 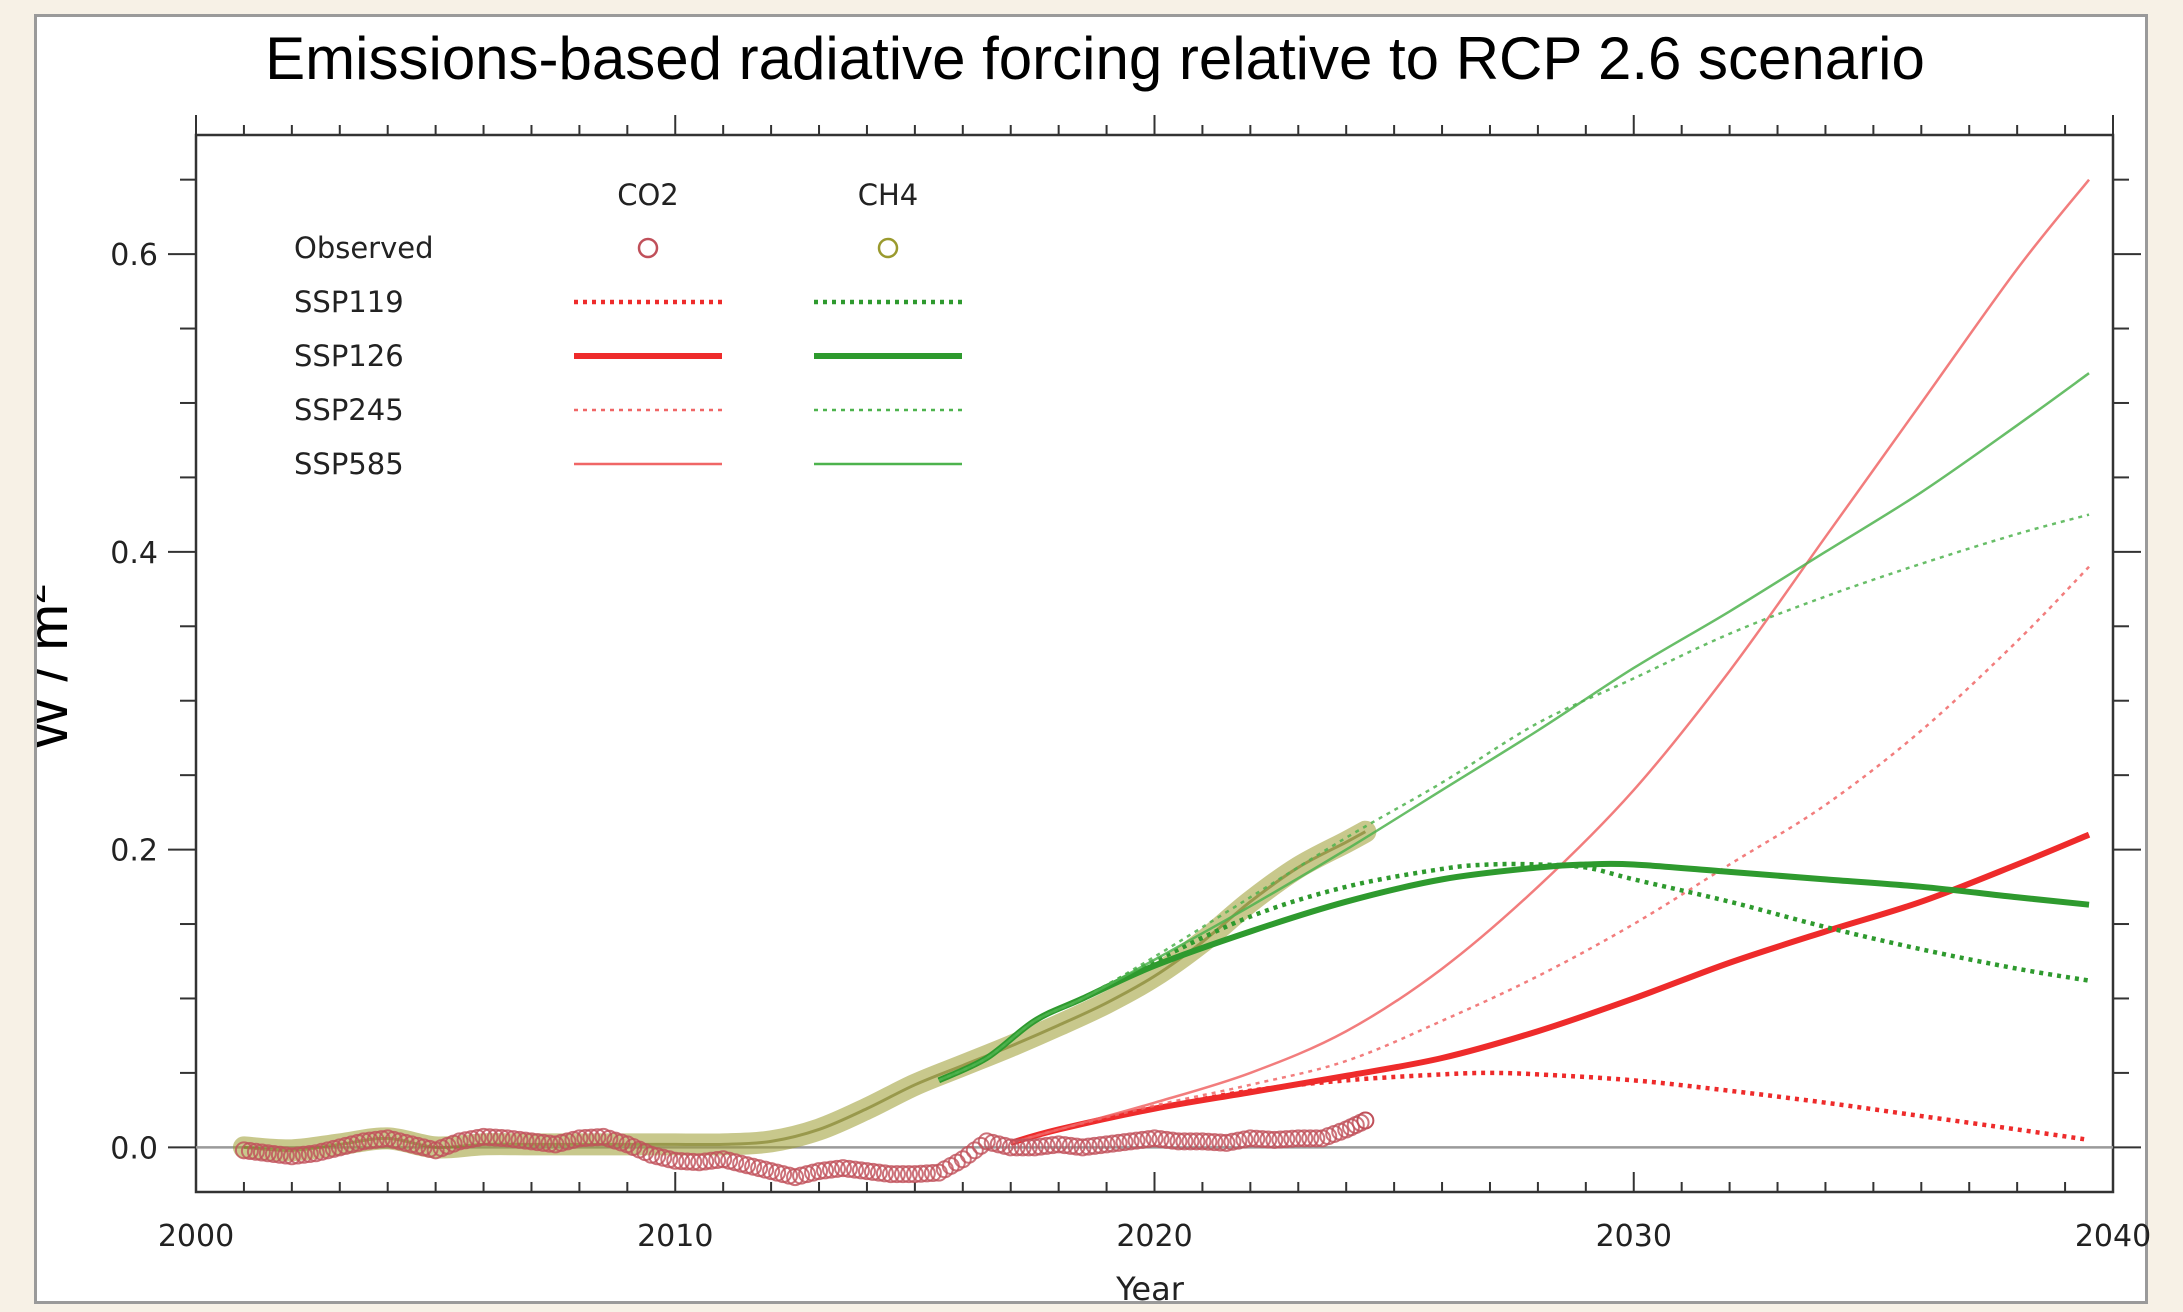 What do you see at coordinates (675, 1236) in the screenshot?
I see `x-tick-label: 2010` at bounding box center [675, 1236].